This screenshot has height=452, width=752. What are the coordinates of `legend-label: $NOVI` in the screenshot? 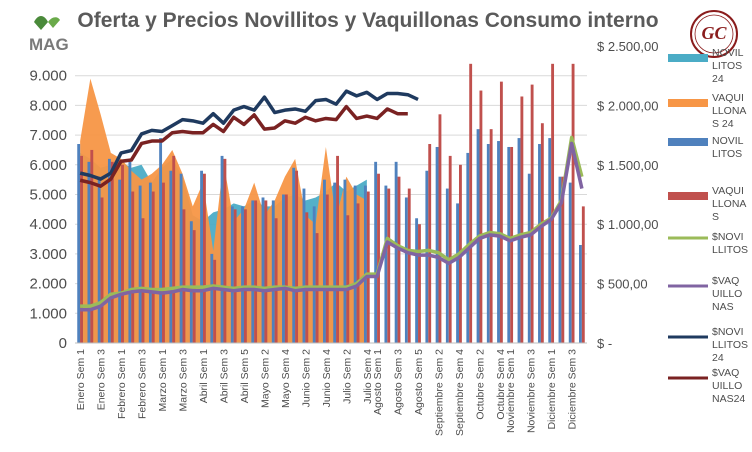 It's located at (728, 332).